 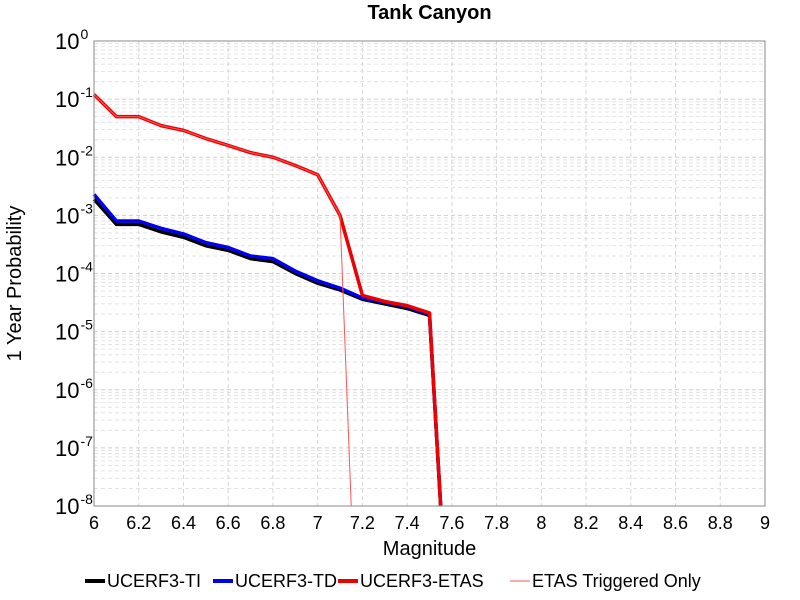 I want to click on legend-label-3: UCERF3-ETAS, so click(x=422, y=581).